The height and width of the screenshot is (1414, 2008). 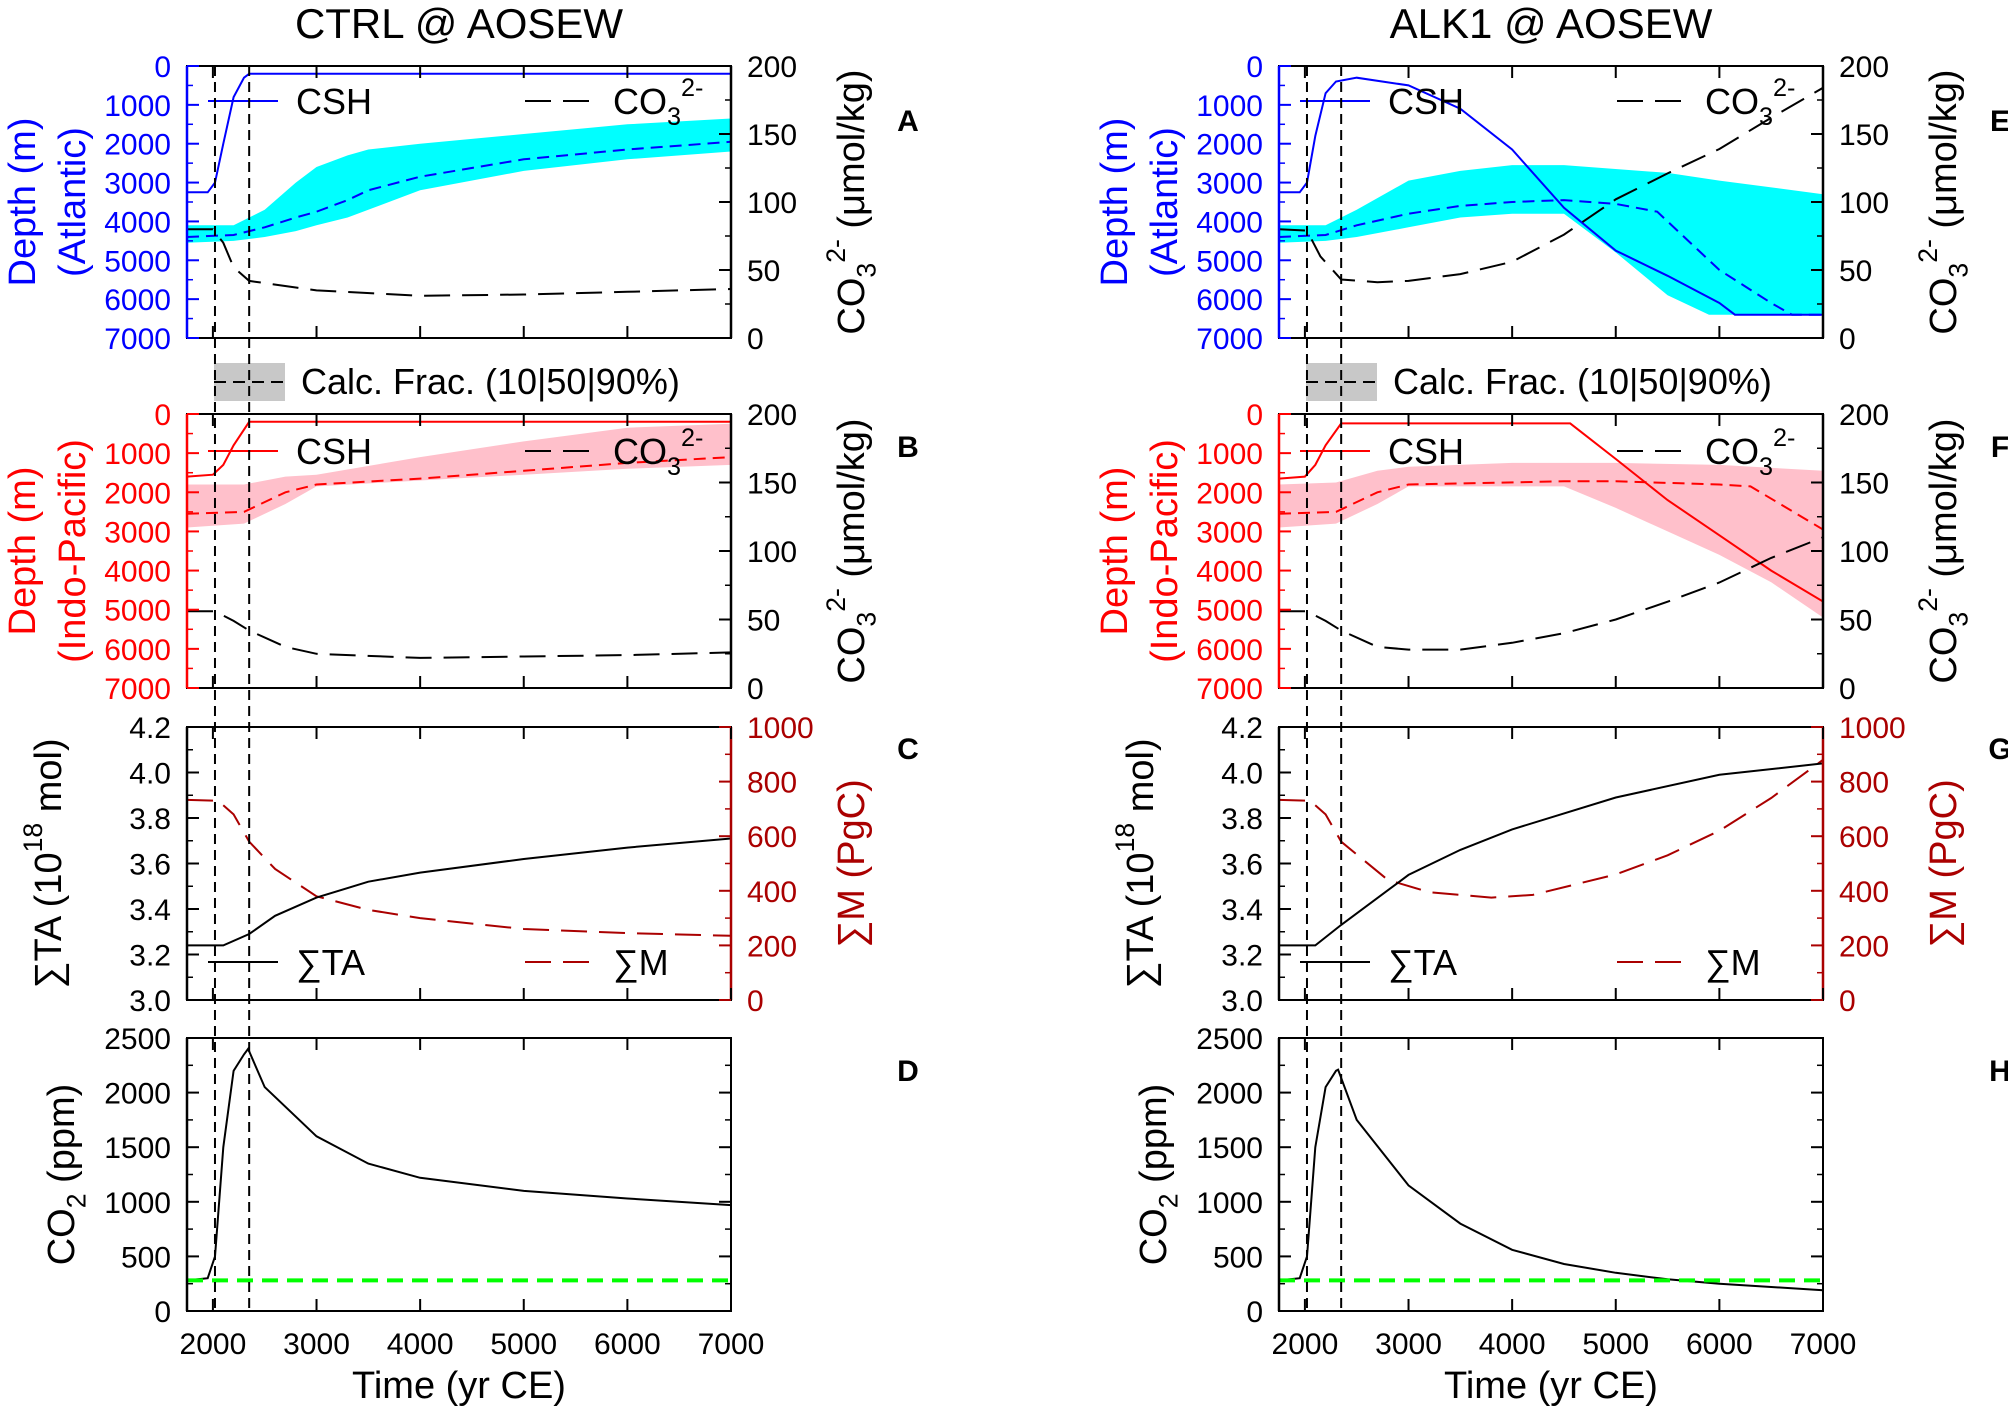 What do you see at coordinates (1551, 1386) in the screenshot?
I see `x-axis-label: Time (yr CE)` at bounding box center [1551, 1386].